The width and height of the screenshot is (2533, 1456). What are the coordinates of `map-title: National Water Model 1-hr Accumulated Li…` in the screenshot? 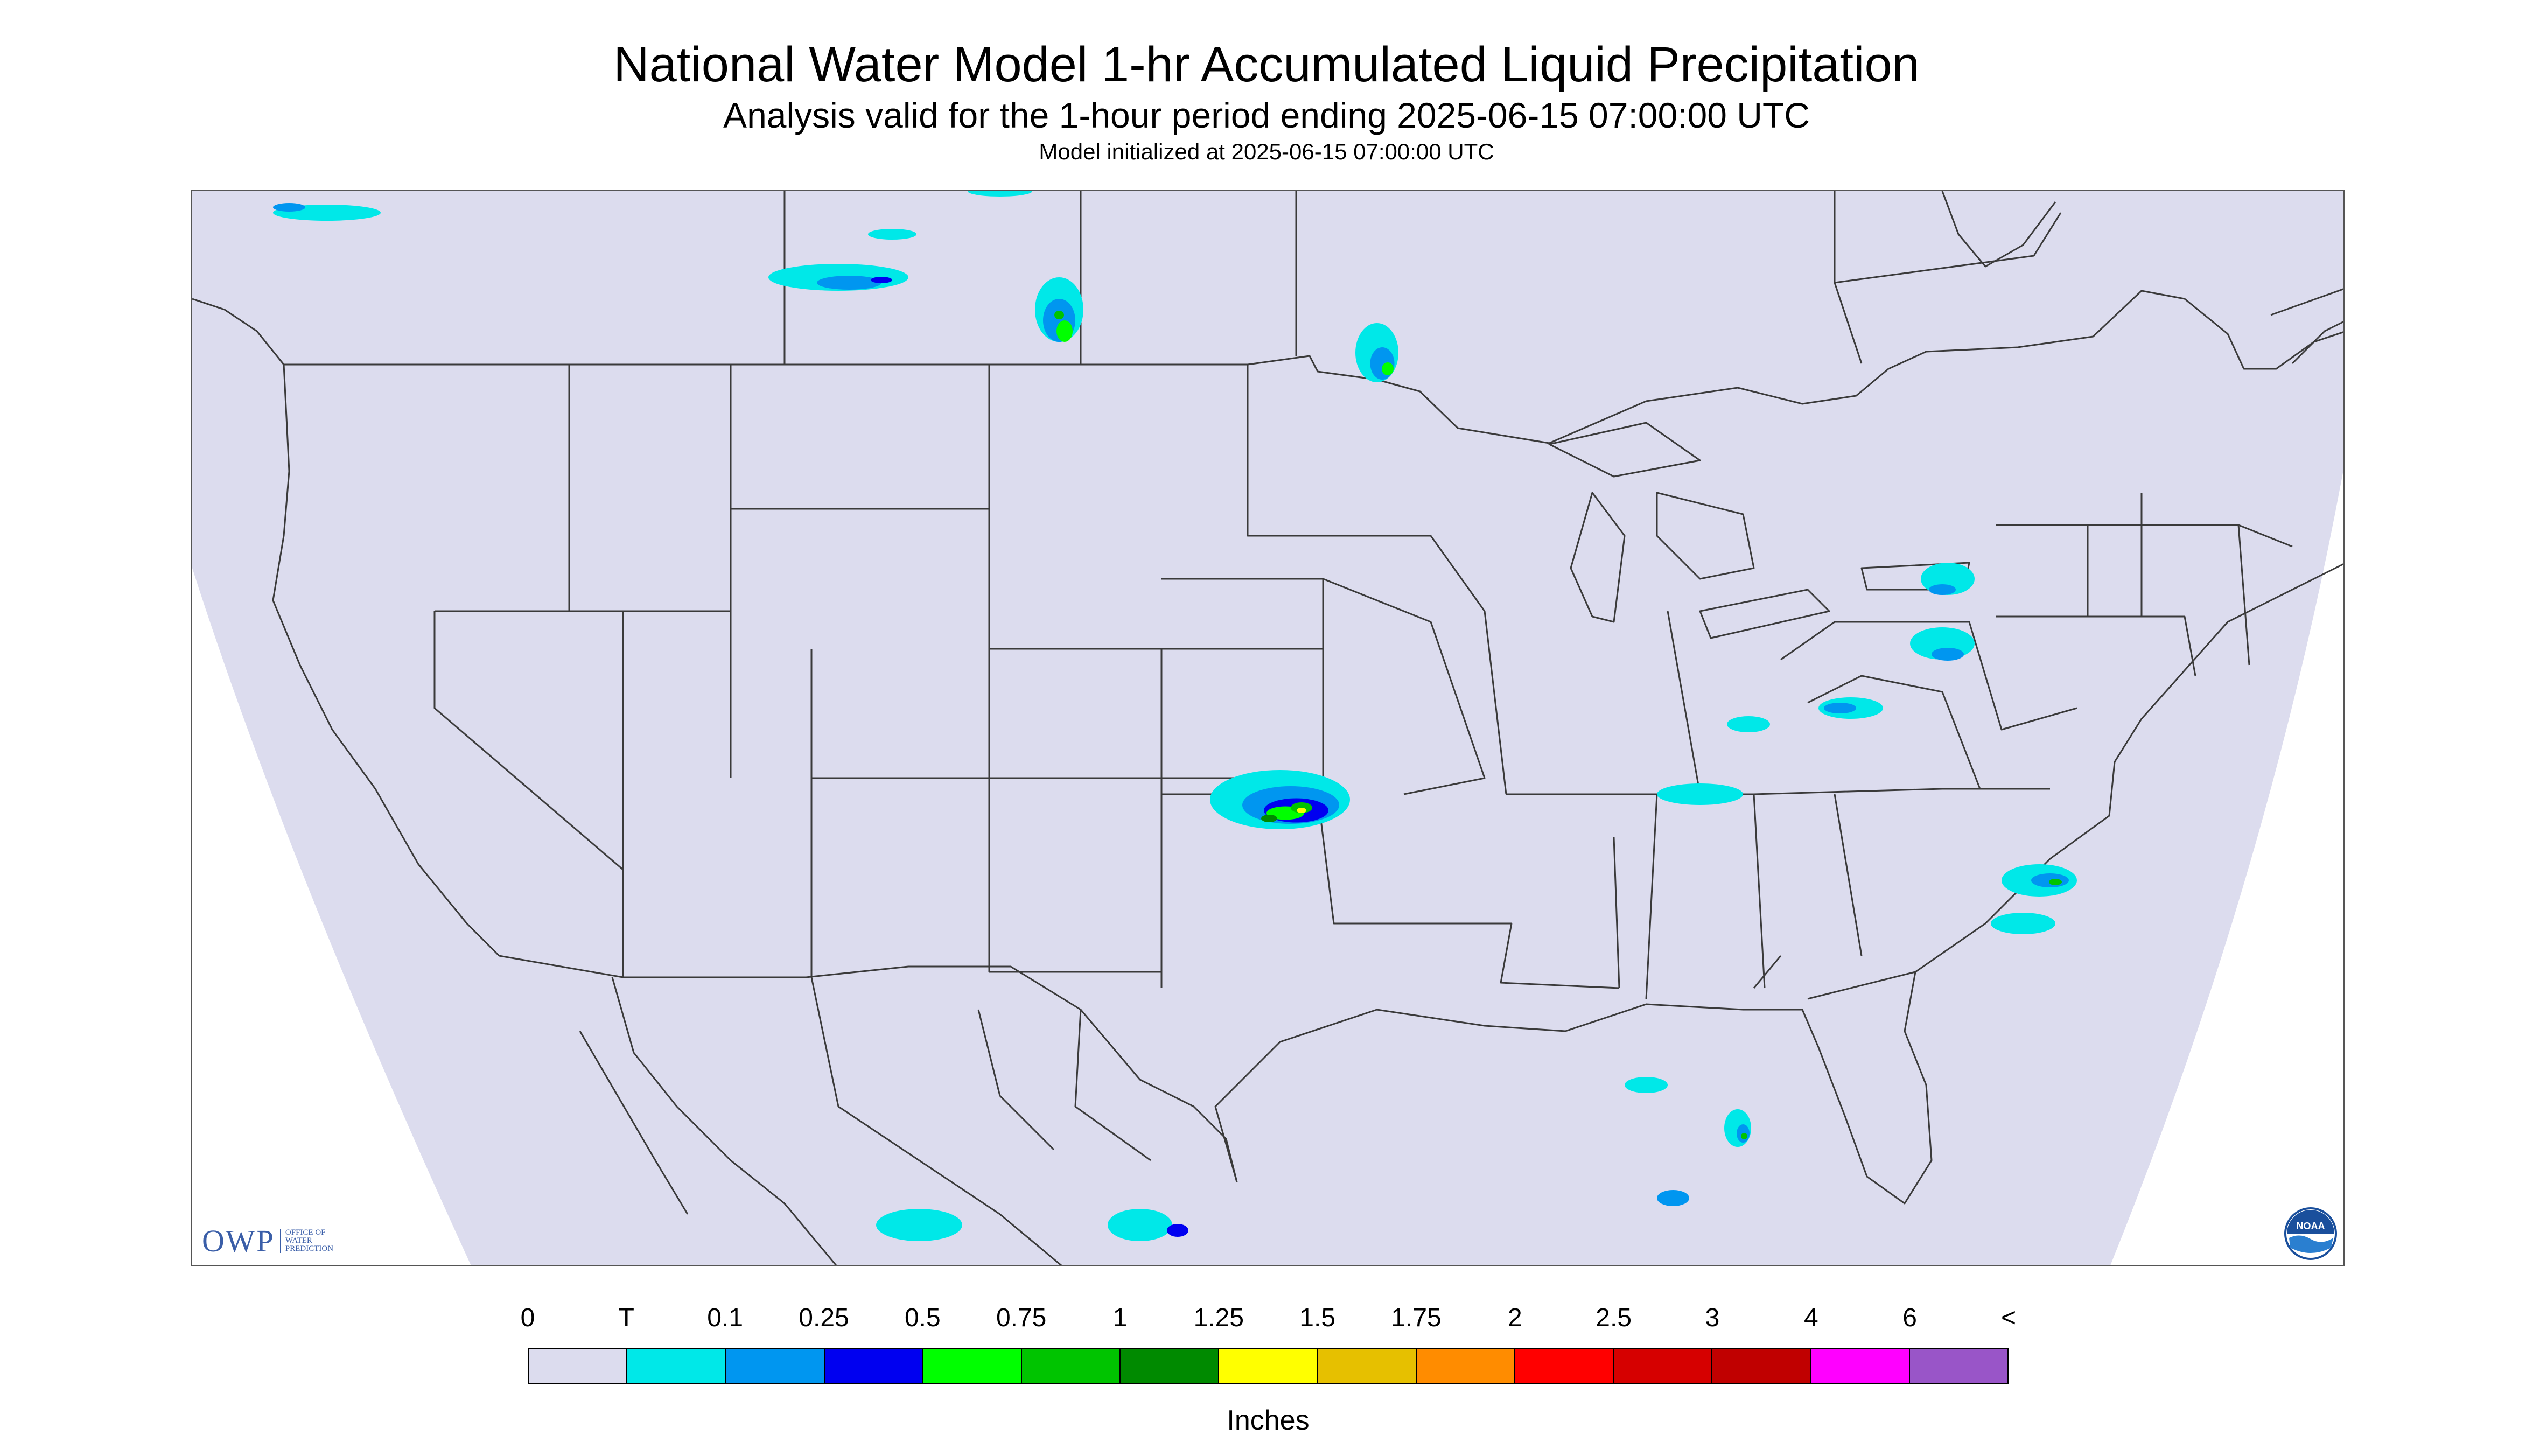 It's located at (1266, 64).